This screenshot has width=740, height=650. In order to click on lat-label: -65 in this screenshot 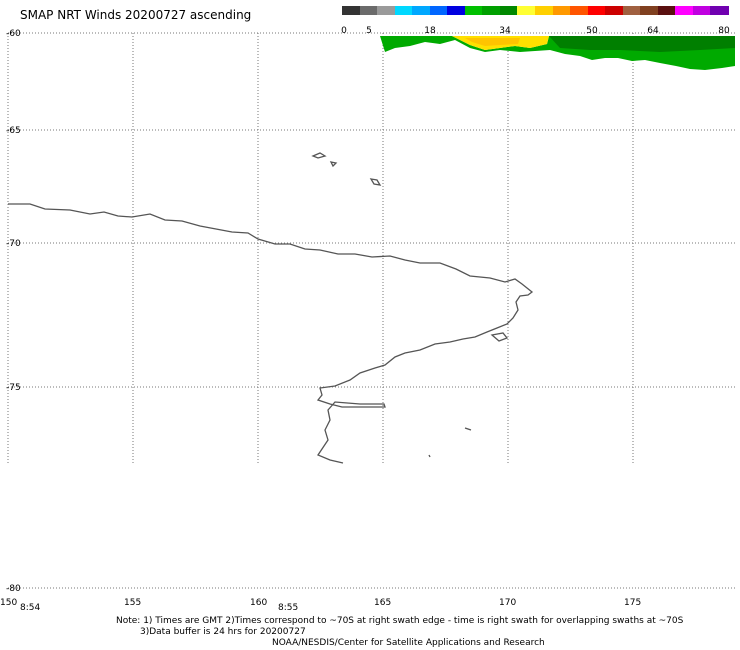, I will do `click(13, 131)`.